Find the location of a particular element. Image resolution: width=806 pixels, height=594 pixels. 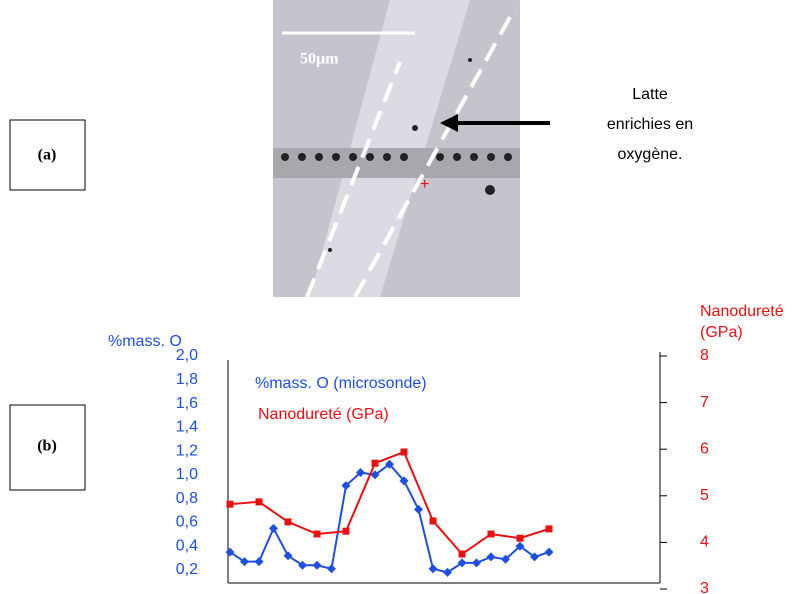

y2-axis-title: (GPa) is located at coordinates (721, 332).